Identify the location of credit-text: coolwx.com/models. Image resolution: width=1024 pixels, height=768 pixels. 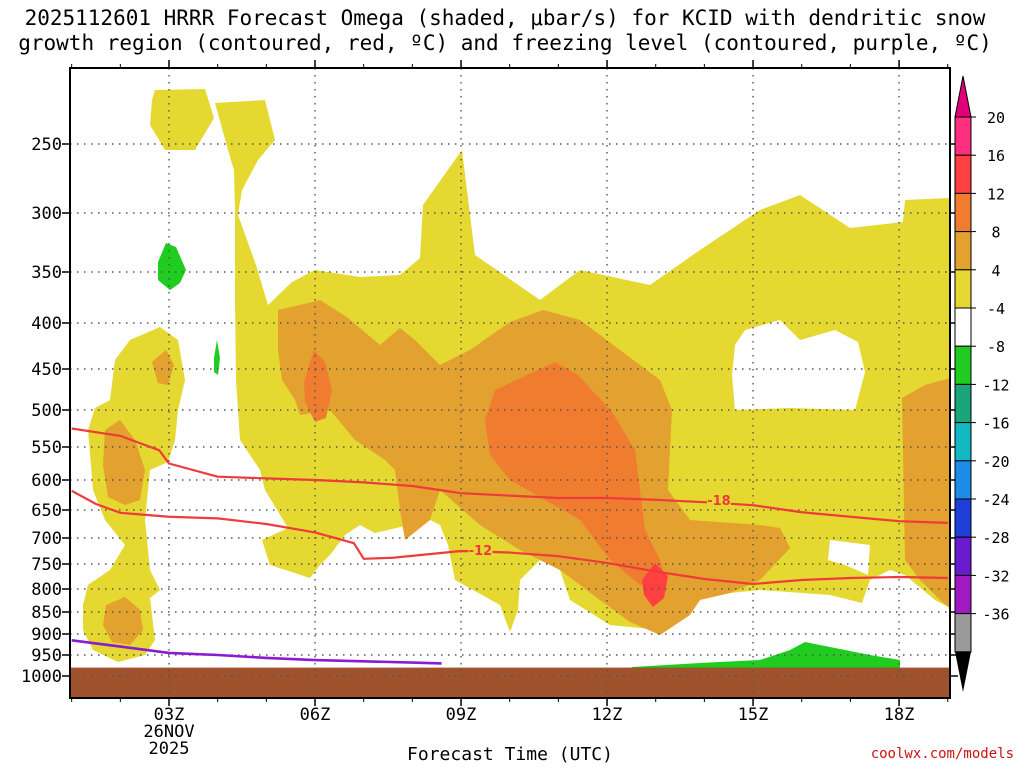
(942, 754).